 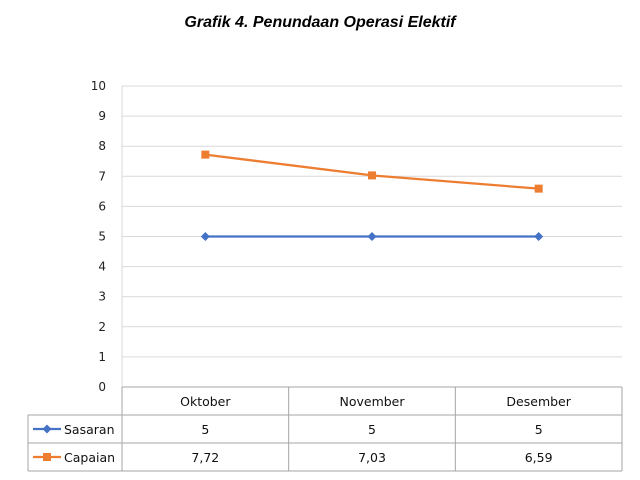 What do you see at coordinates (47, 429) in the screenshot?
I see `legend-marker-sasaran` at bounding box center [47, 429].